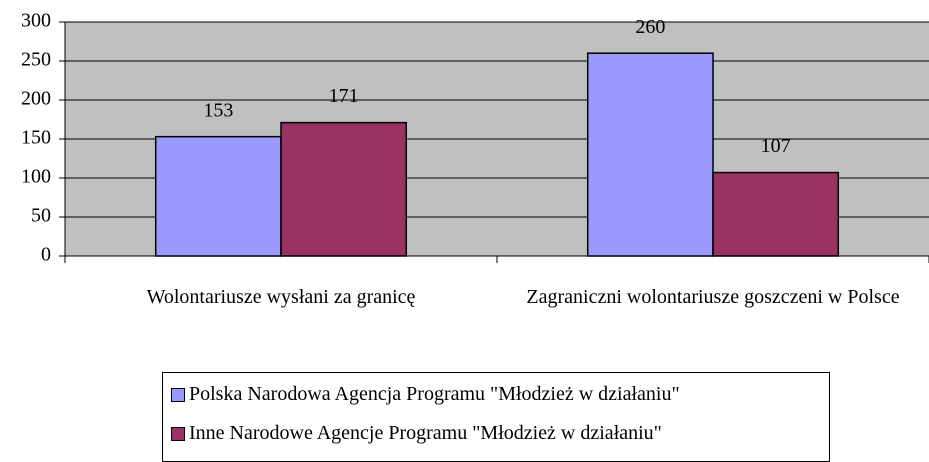 The height and width of the screenshot is (462, 929). I want to click on y-tick-label: 200, so click(36, 99).